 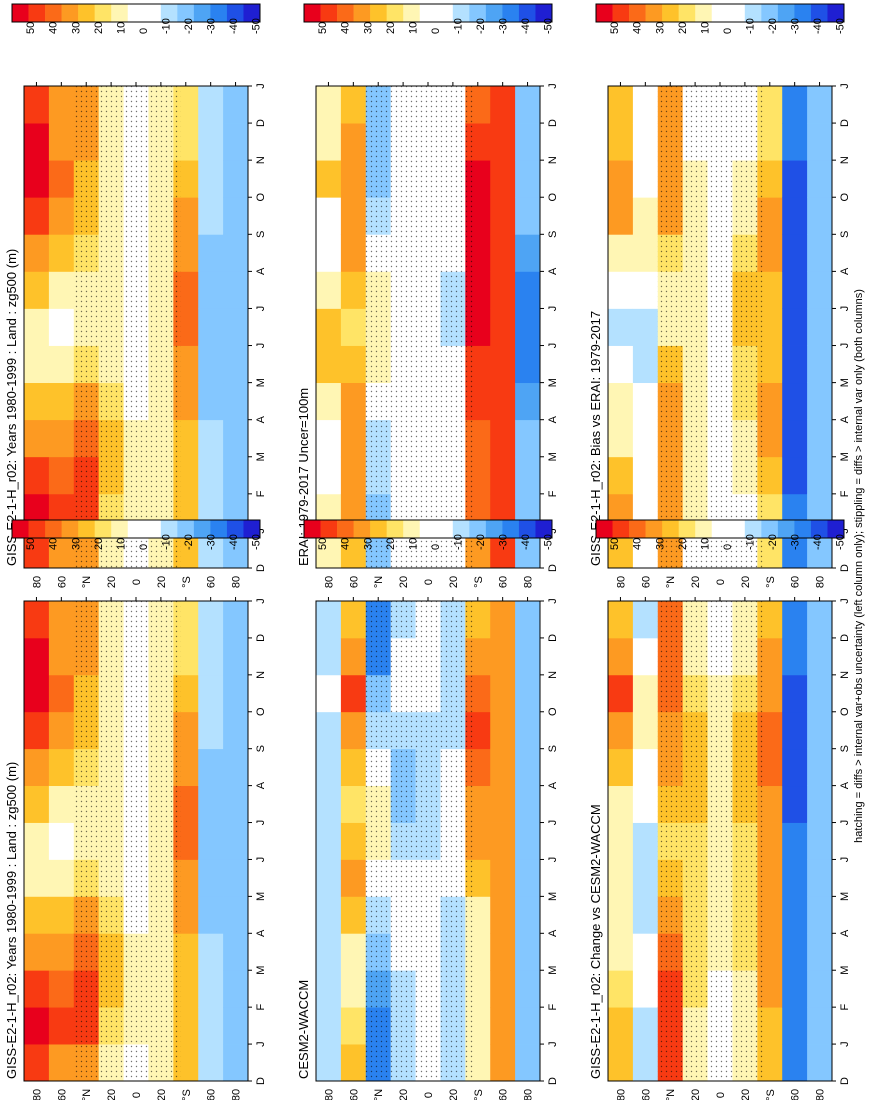 I want to click on month-tick-label: M, so click(x=845, y=456).